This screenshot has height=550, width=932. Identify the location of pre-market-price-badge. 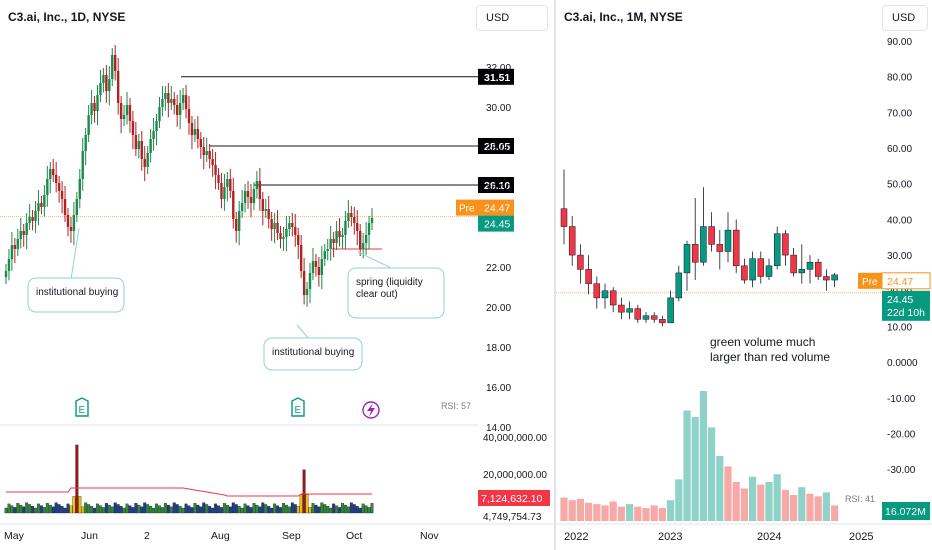
(496, 207).